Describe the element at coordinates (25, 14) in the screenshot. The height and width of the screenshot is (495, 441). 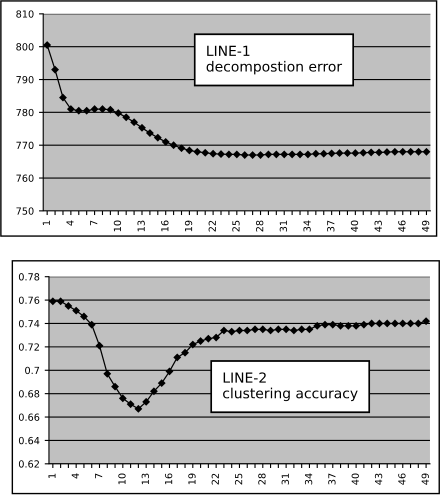
I see `y-tick-label: 810` at that location.